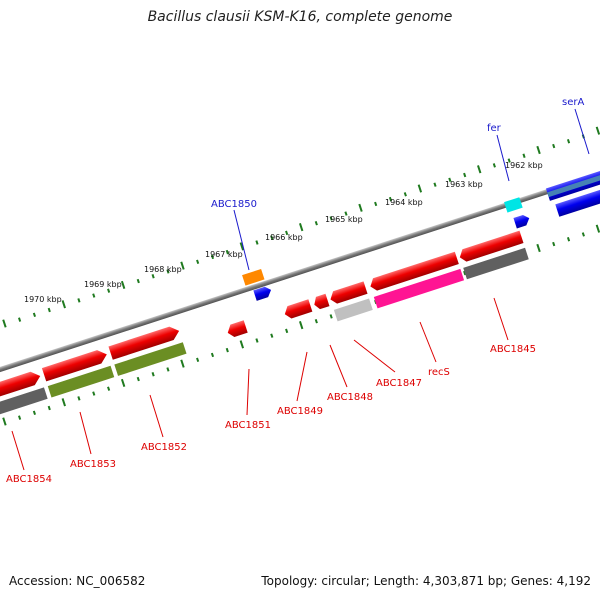  Describe the element at coordinates (21, 385) in the screenshot. I see `gene-ABC1854` at that location.